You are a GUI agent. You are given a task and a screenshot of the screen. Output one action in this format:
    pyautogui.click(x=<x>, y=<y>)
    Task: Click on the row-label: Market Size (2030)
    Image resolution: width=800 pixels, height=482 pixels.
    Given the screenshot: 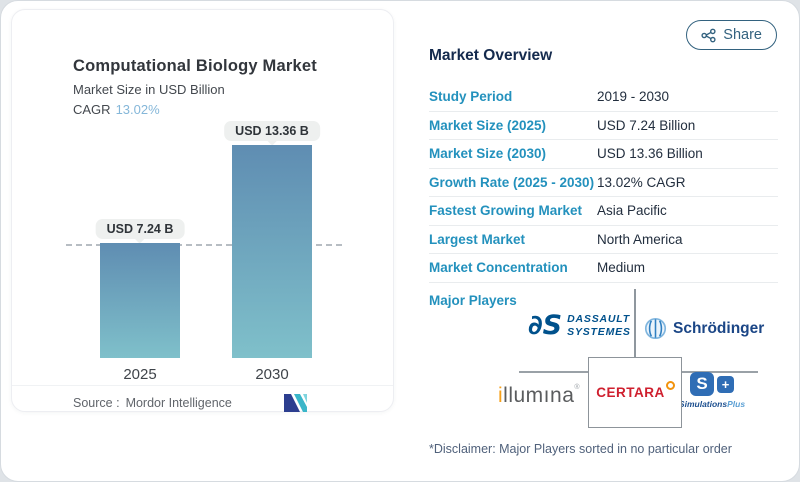 What is the action you would take?
    pyautogui.click(x=488, y=154)
    